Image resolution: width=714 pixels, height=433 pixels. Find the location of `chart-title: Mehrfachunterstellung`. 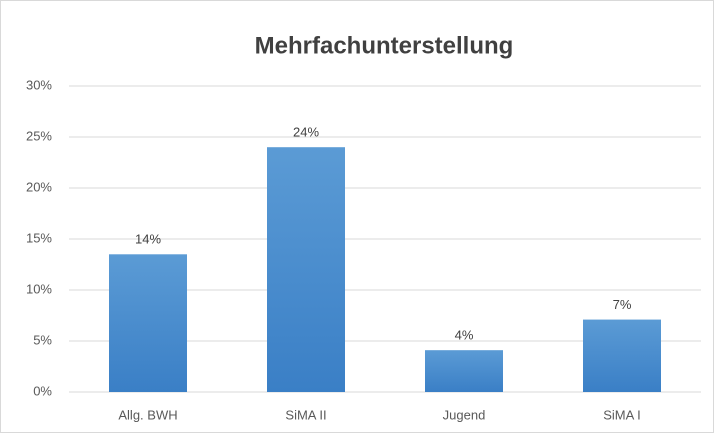

chart-title: Mehrfachunterstellung is located at coordinates (384, 45).